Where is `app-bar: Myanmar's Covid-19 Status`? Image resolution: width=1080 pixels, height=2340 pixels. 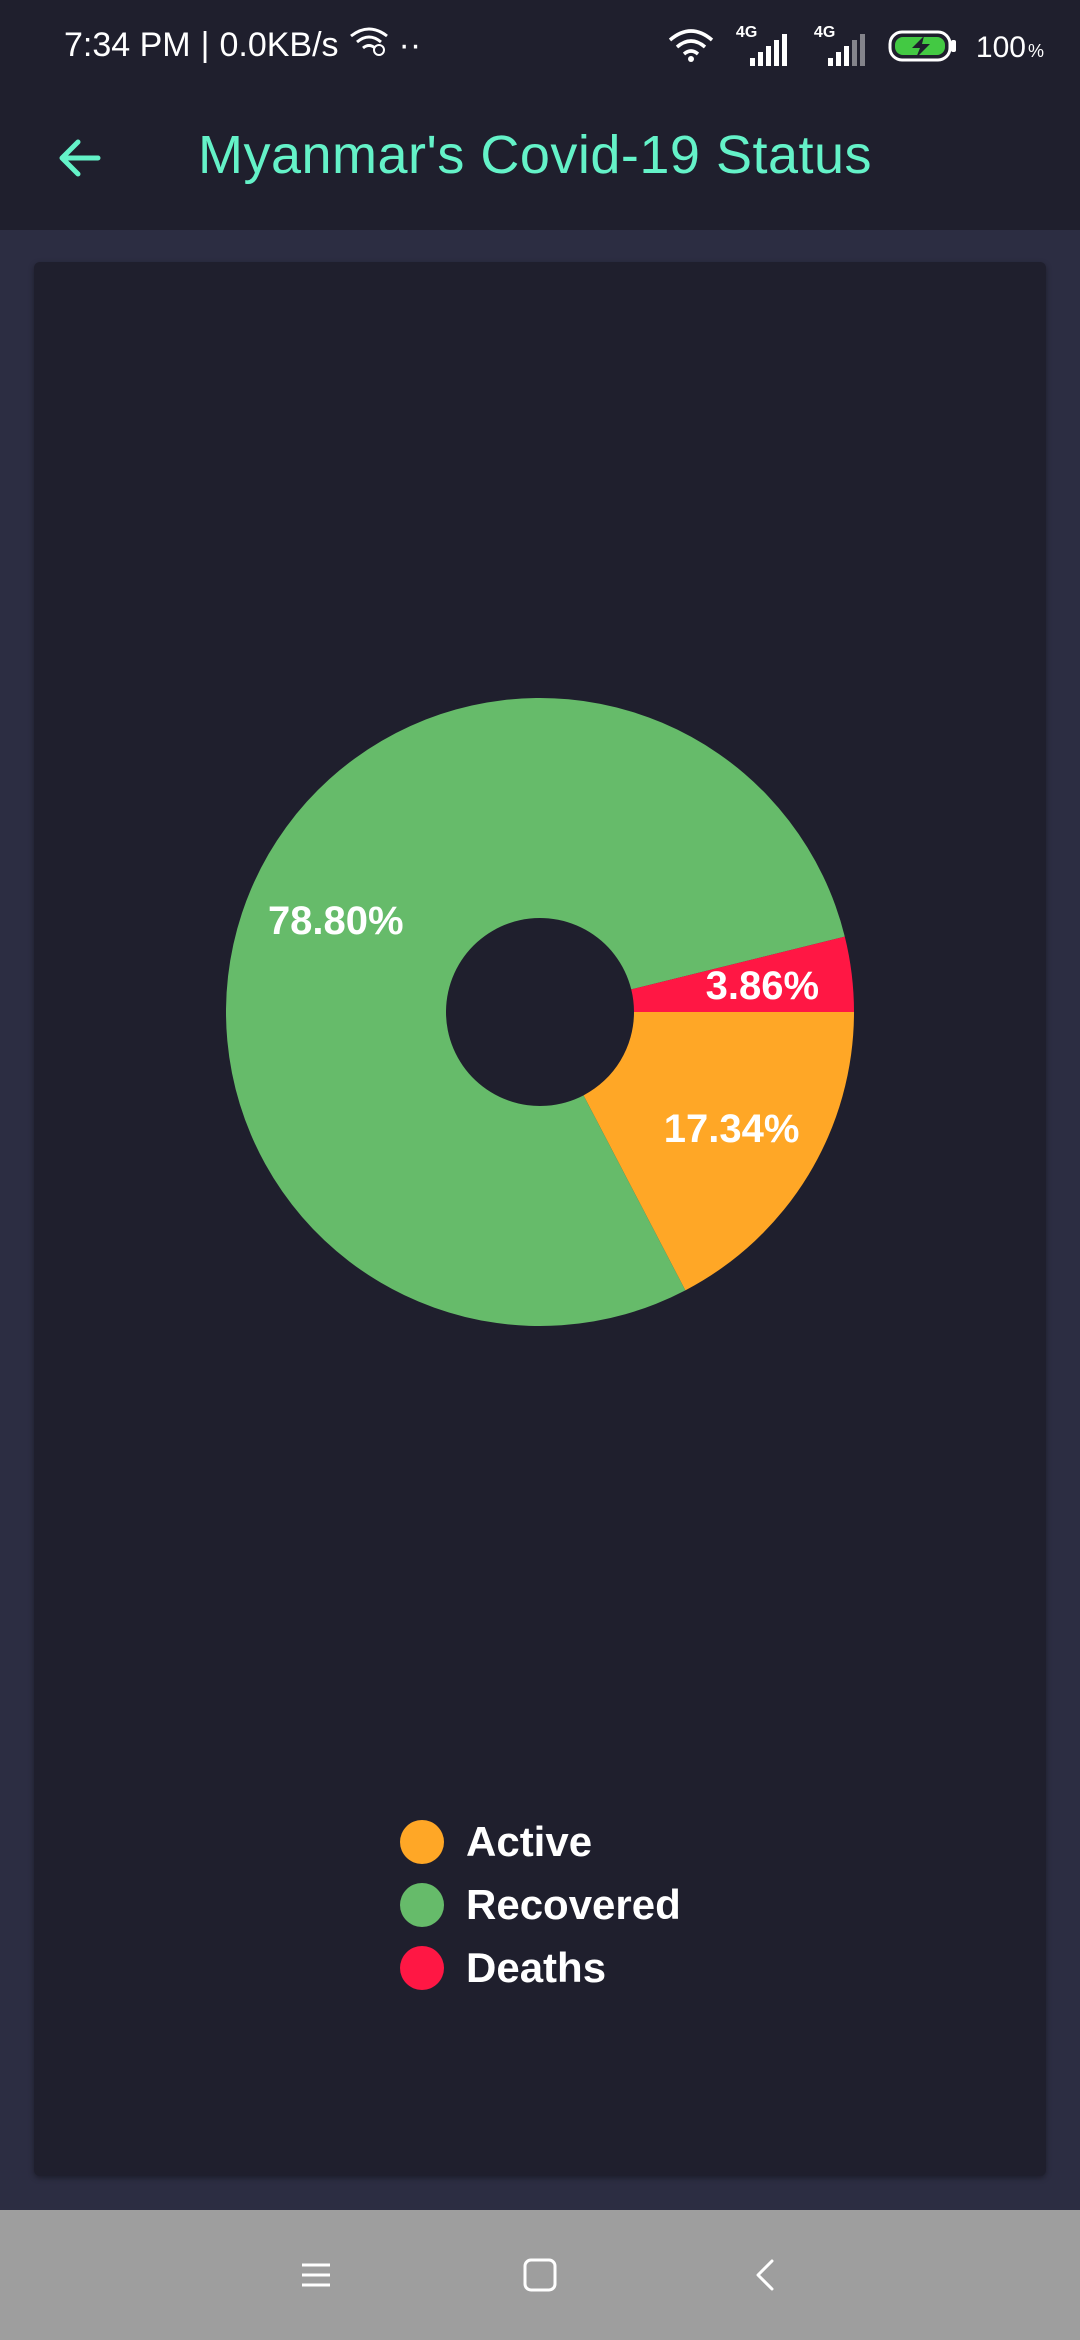
app-bar: Myanmar's Covid-19 Status is located at coordinates (540, 163).